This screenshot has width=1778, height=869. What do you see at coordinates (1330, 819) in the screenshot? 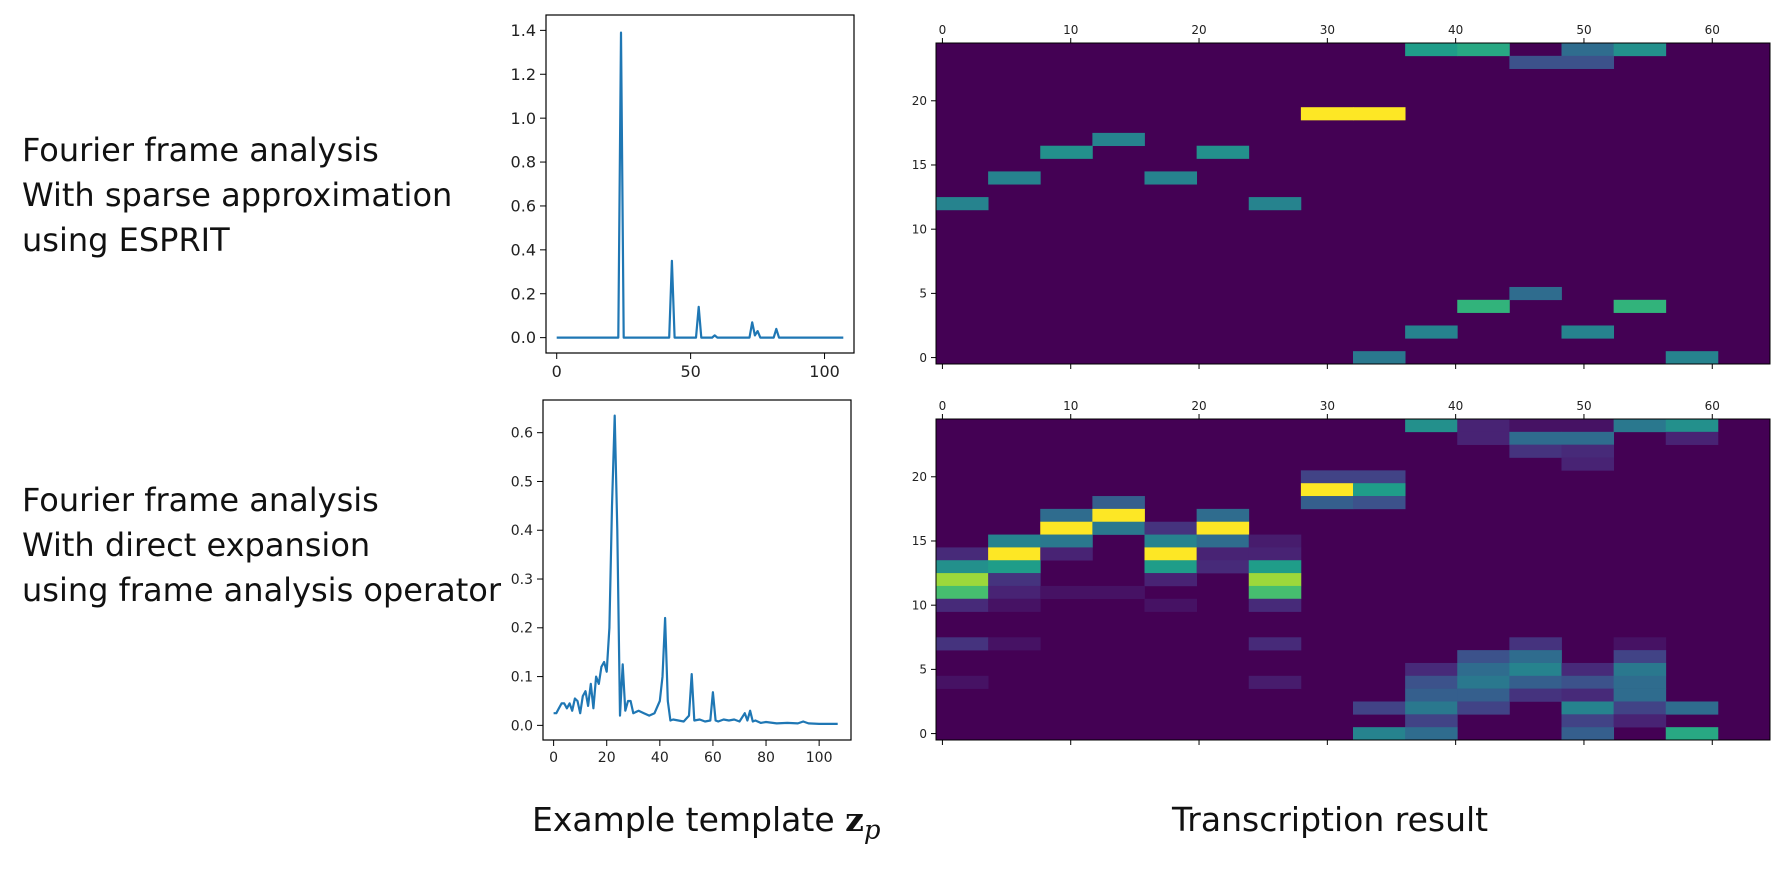
I see `caption-transcription-result: Transcription result` at bounding box center [1330, 819].